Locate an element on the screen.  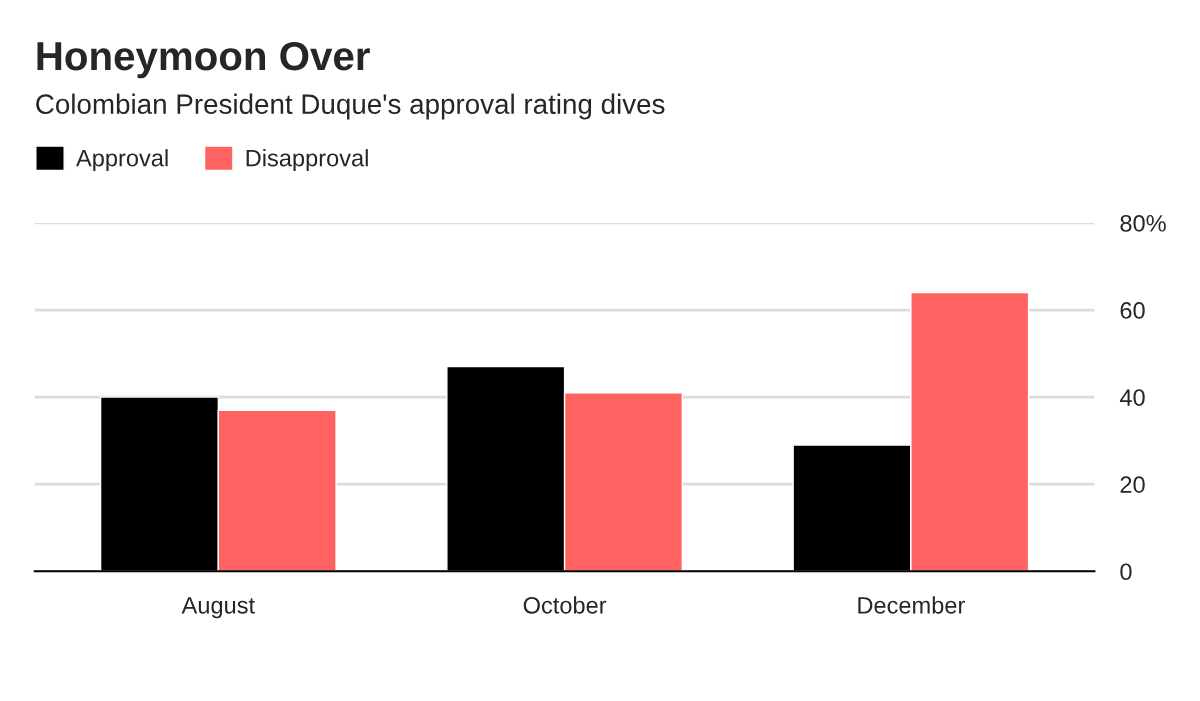
y-tick-label: 40 is located at coordinates (1132, 397).